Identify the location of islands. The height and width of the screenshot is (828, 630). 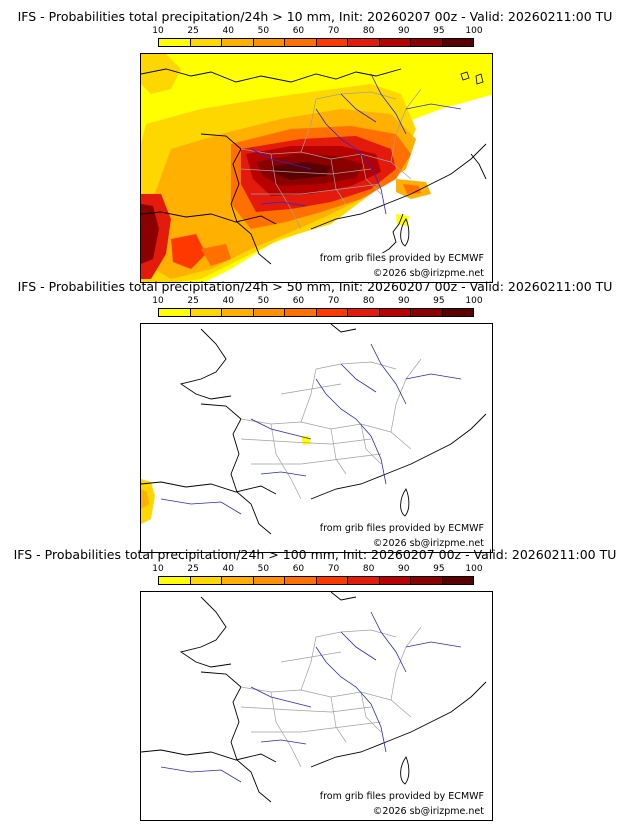
(472, 78).